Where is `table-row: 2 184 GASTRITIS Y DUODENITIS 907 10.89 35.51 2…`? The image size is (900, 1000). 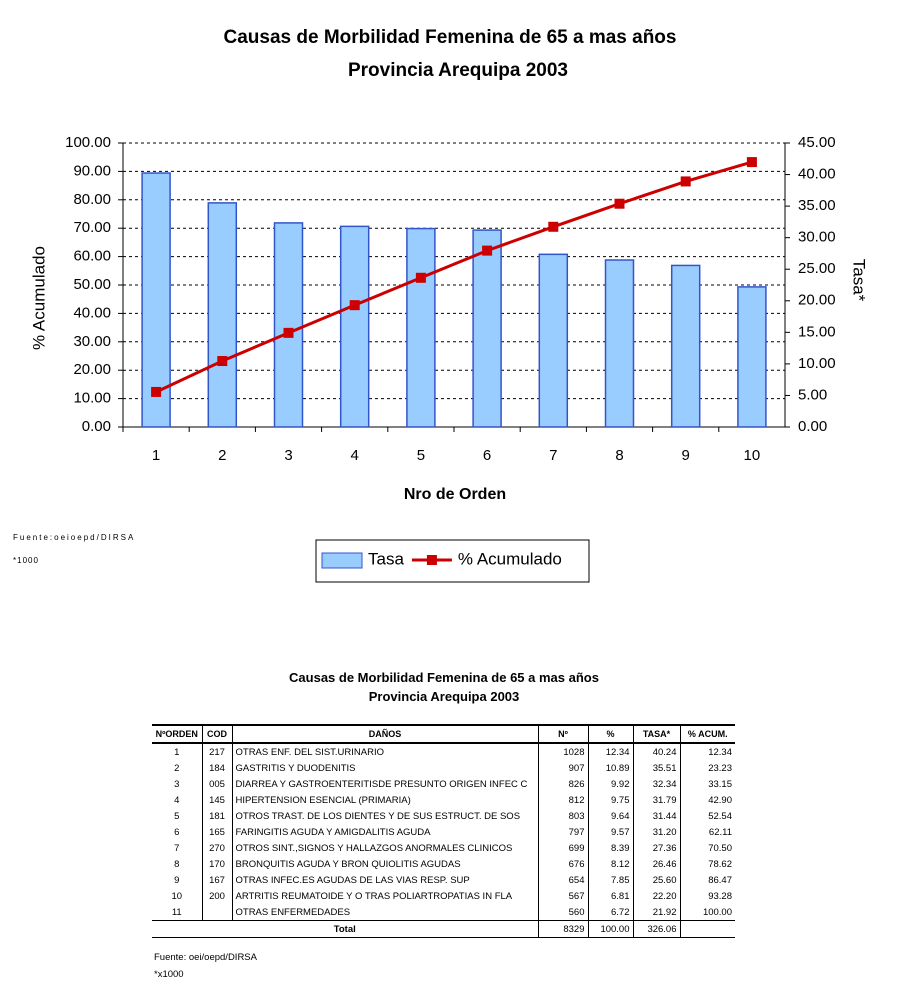 table-row: 2 184 GASTRITIS Y DUODENITIS 907 10.89 35.51 2… is located at coordinates (443, 768).